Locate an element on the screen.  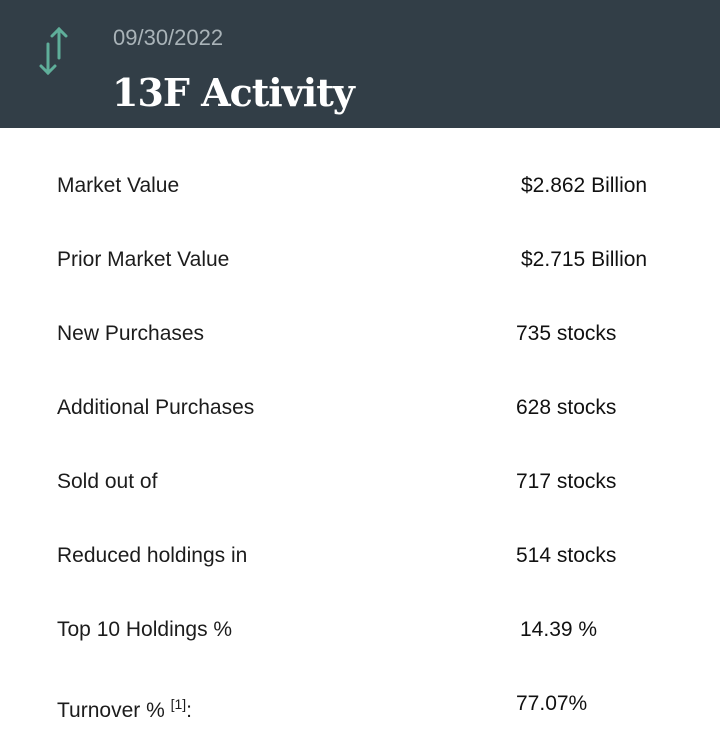
row-label: Reduced holdings in is located at coordinates (152, 555).